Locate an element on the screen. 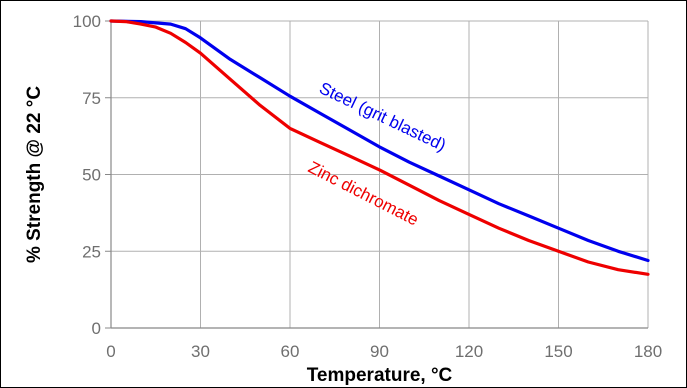  y-tick-label: 75 is located at coordinates (91, 98).